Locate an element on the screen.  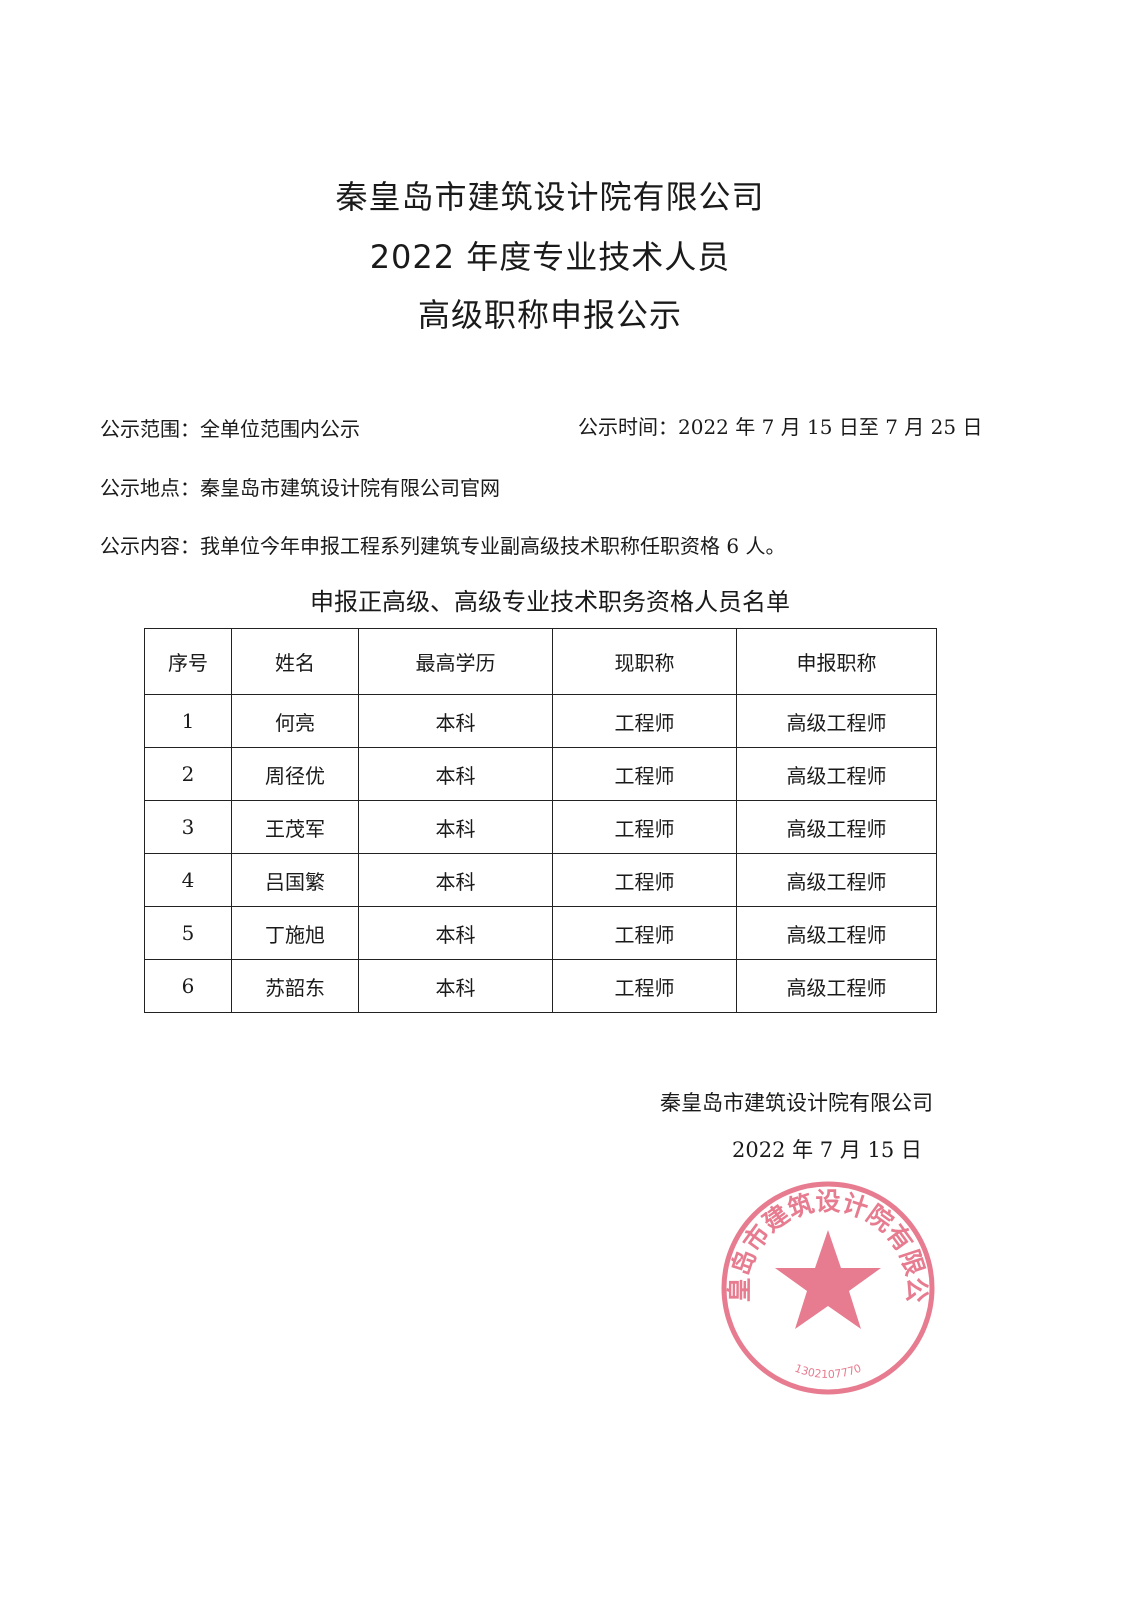
cell-name: 王茂军 is located at coordinates (295, 827).